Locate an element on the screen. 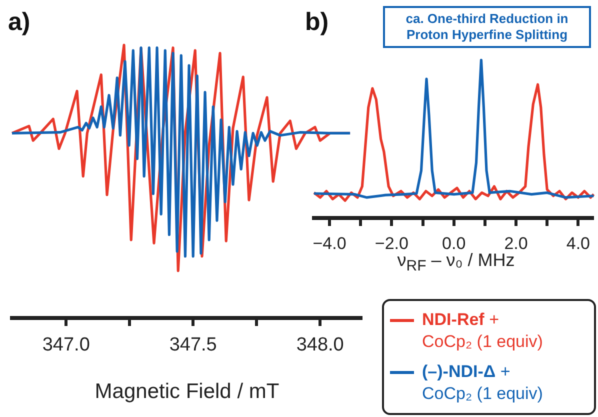 This screenshot has height=417, width=598. x-tick-label: 347.5 is located at coordinates (193, 345).